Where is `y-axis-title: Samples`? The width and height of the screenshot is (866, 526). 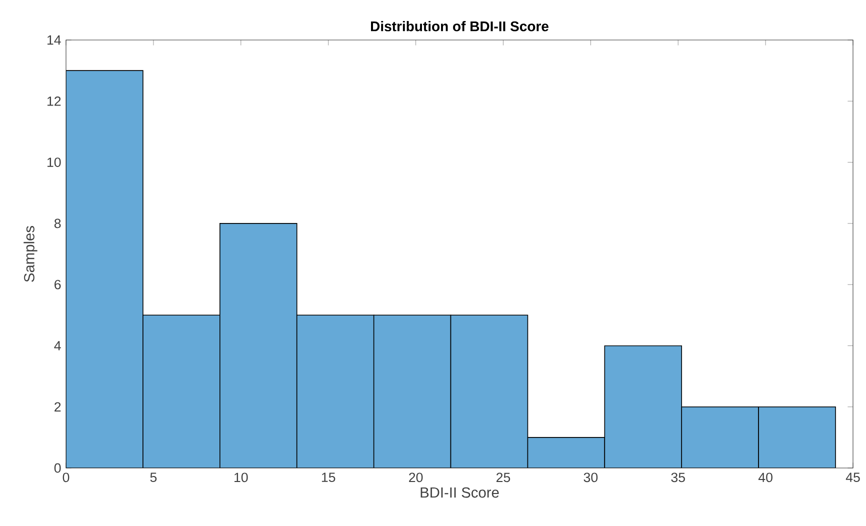
y-axis-title: Samples is located at coordinates (31, 254).